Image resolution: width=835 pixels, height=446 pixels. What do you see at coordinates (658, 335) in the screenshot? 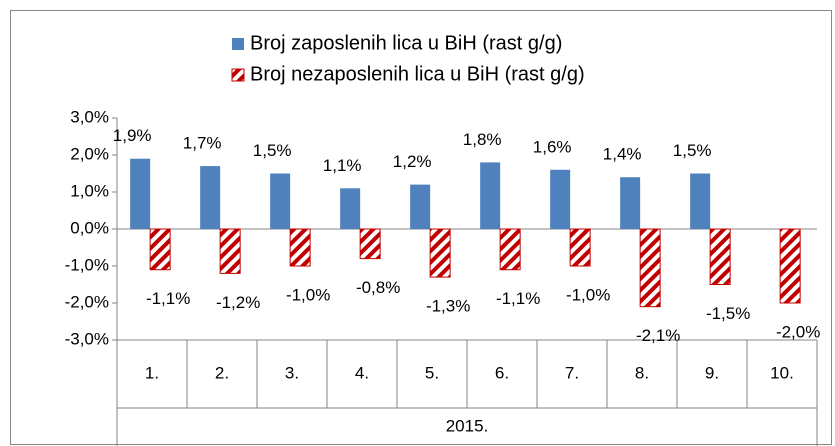
I see `data-label: -2,1%` at bounding box center [658, 335].